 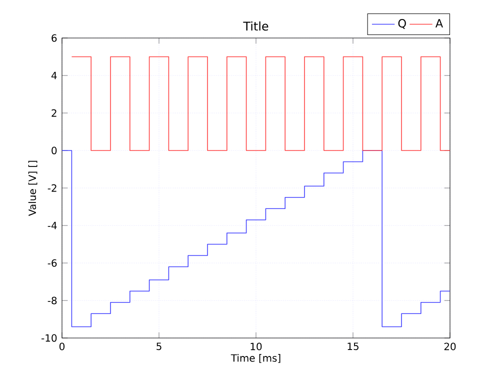 I want to click on x-tick-label: 10, so click(x=256, y=346).